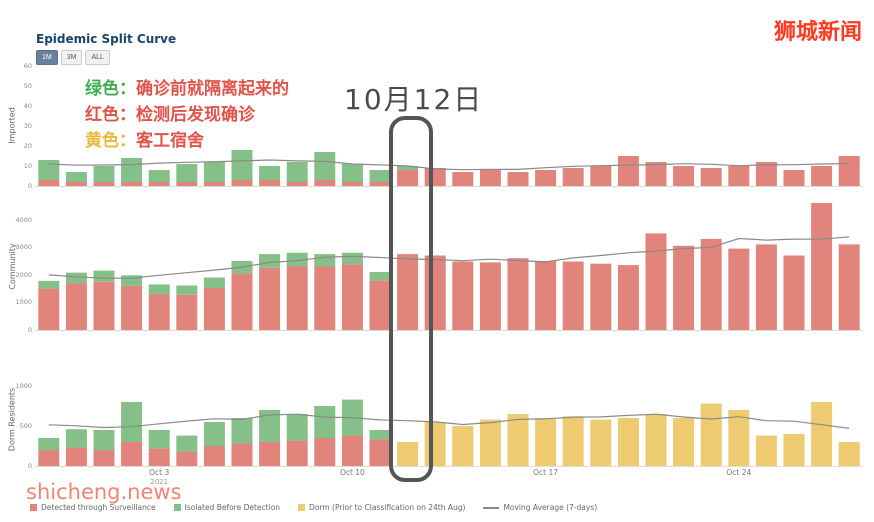 The image size is (874, 522). What do you see at coordinates (159, 481) in the screenshot?
I see `x-tick-sublabel: 2021` at bounding box center [159, 481].